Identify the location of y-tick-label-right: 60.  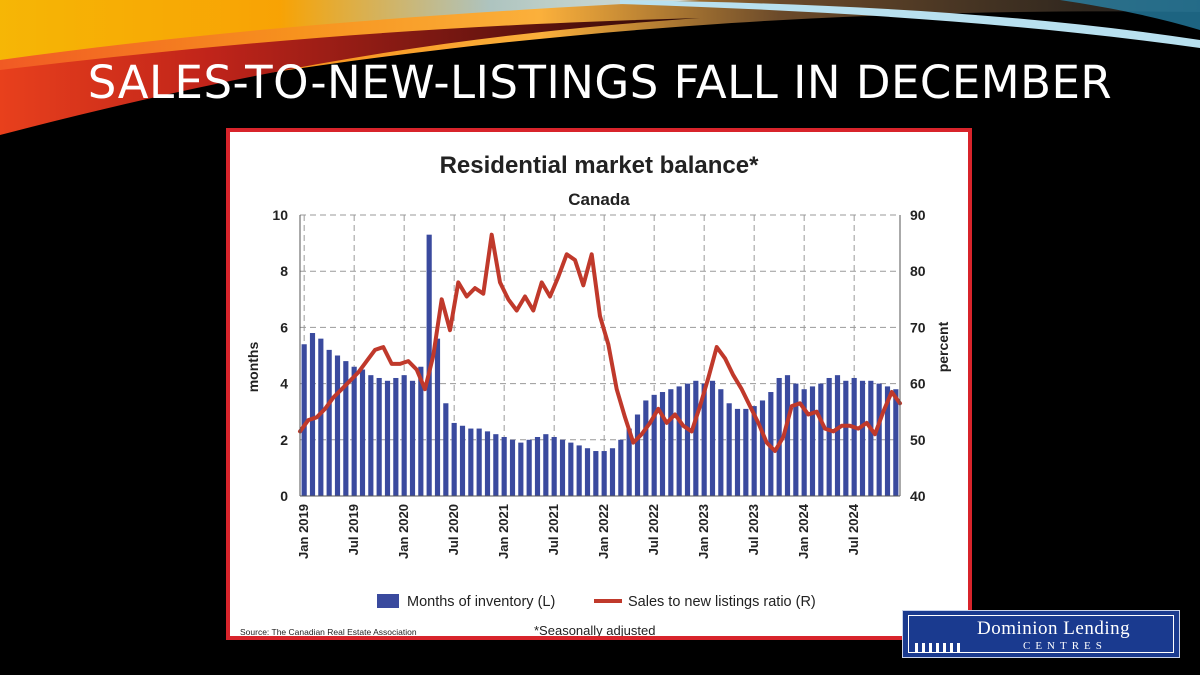
(918, 384).